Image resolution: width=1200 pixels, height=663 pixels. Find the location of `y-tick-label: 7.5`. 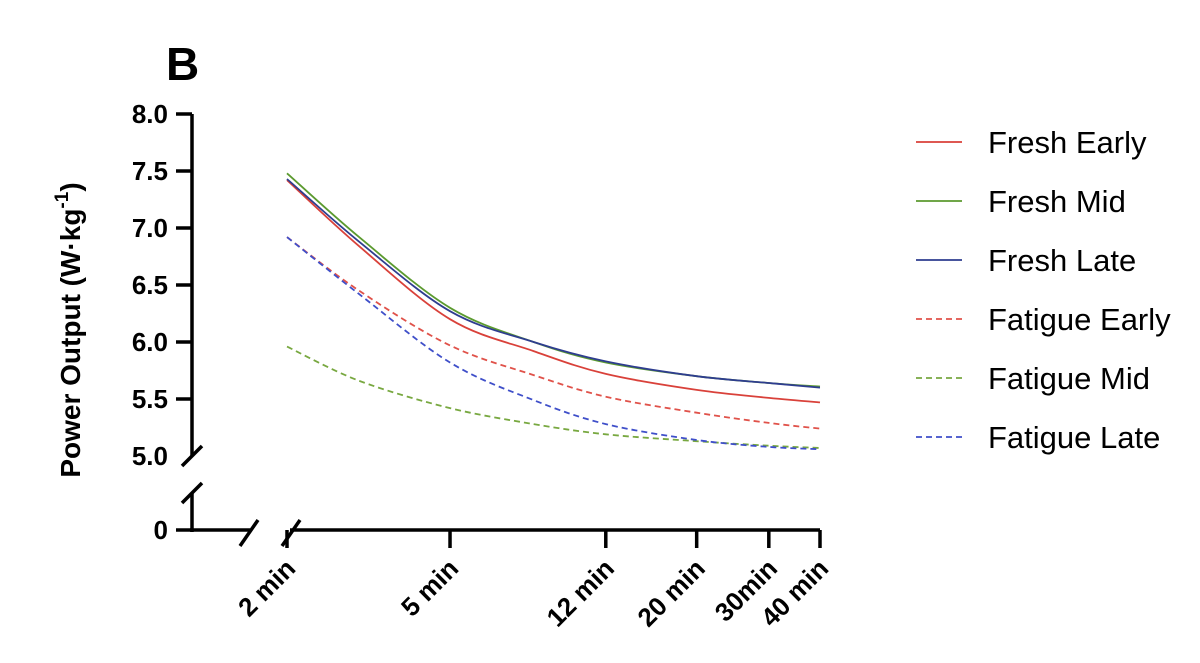

y-tick-label: 7.5 is located at coordinates (150, 171).